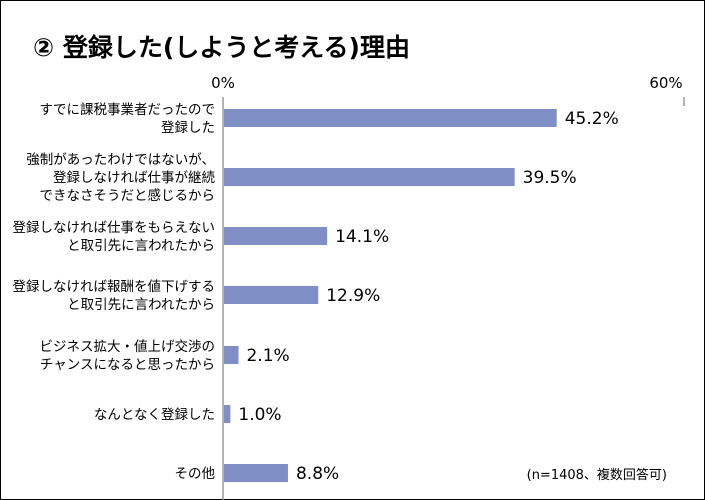 Image resolution: width=705 pixels, height=500 pixels. Describe the element at coordinates (362, 237) in the screenshot. I see `data-label: 14.1%` at that location.